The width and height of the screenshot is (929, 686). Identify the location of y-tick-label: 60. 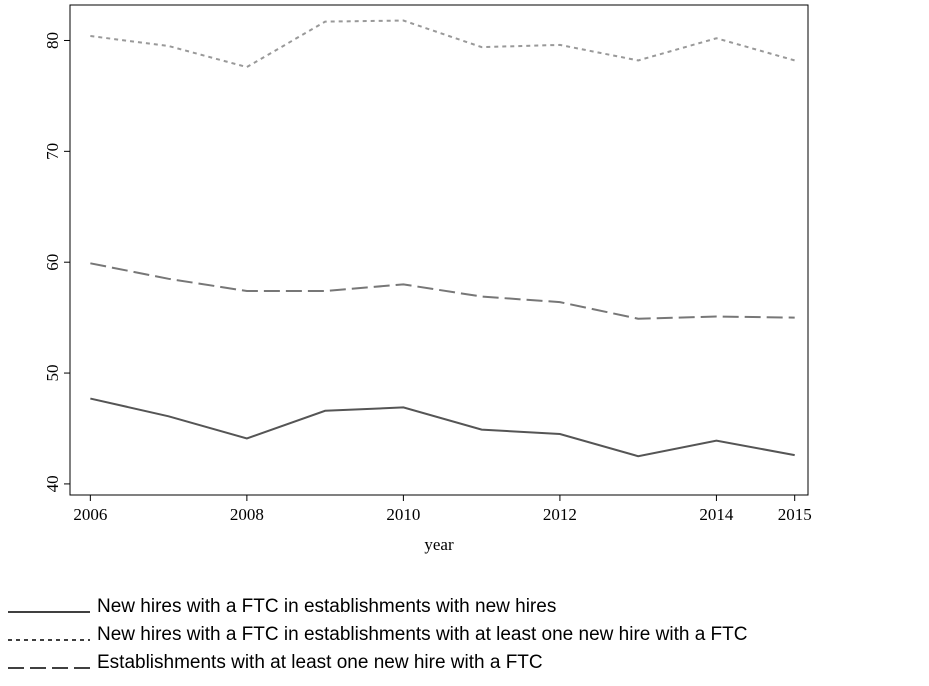
(52, 262).